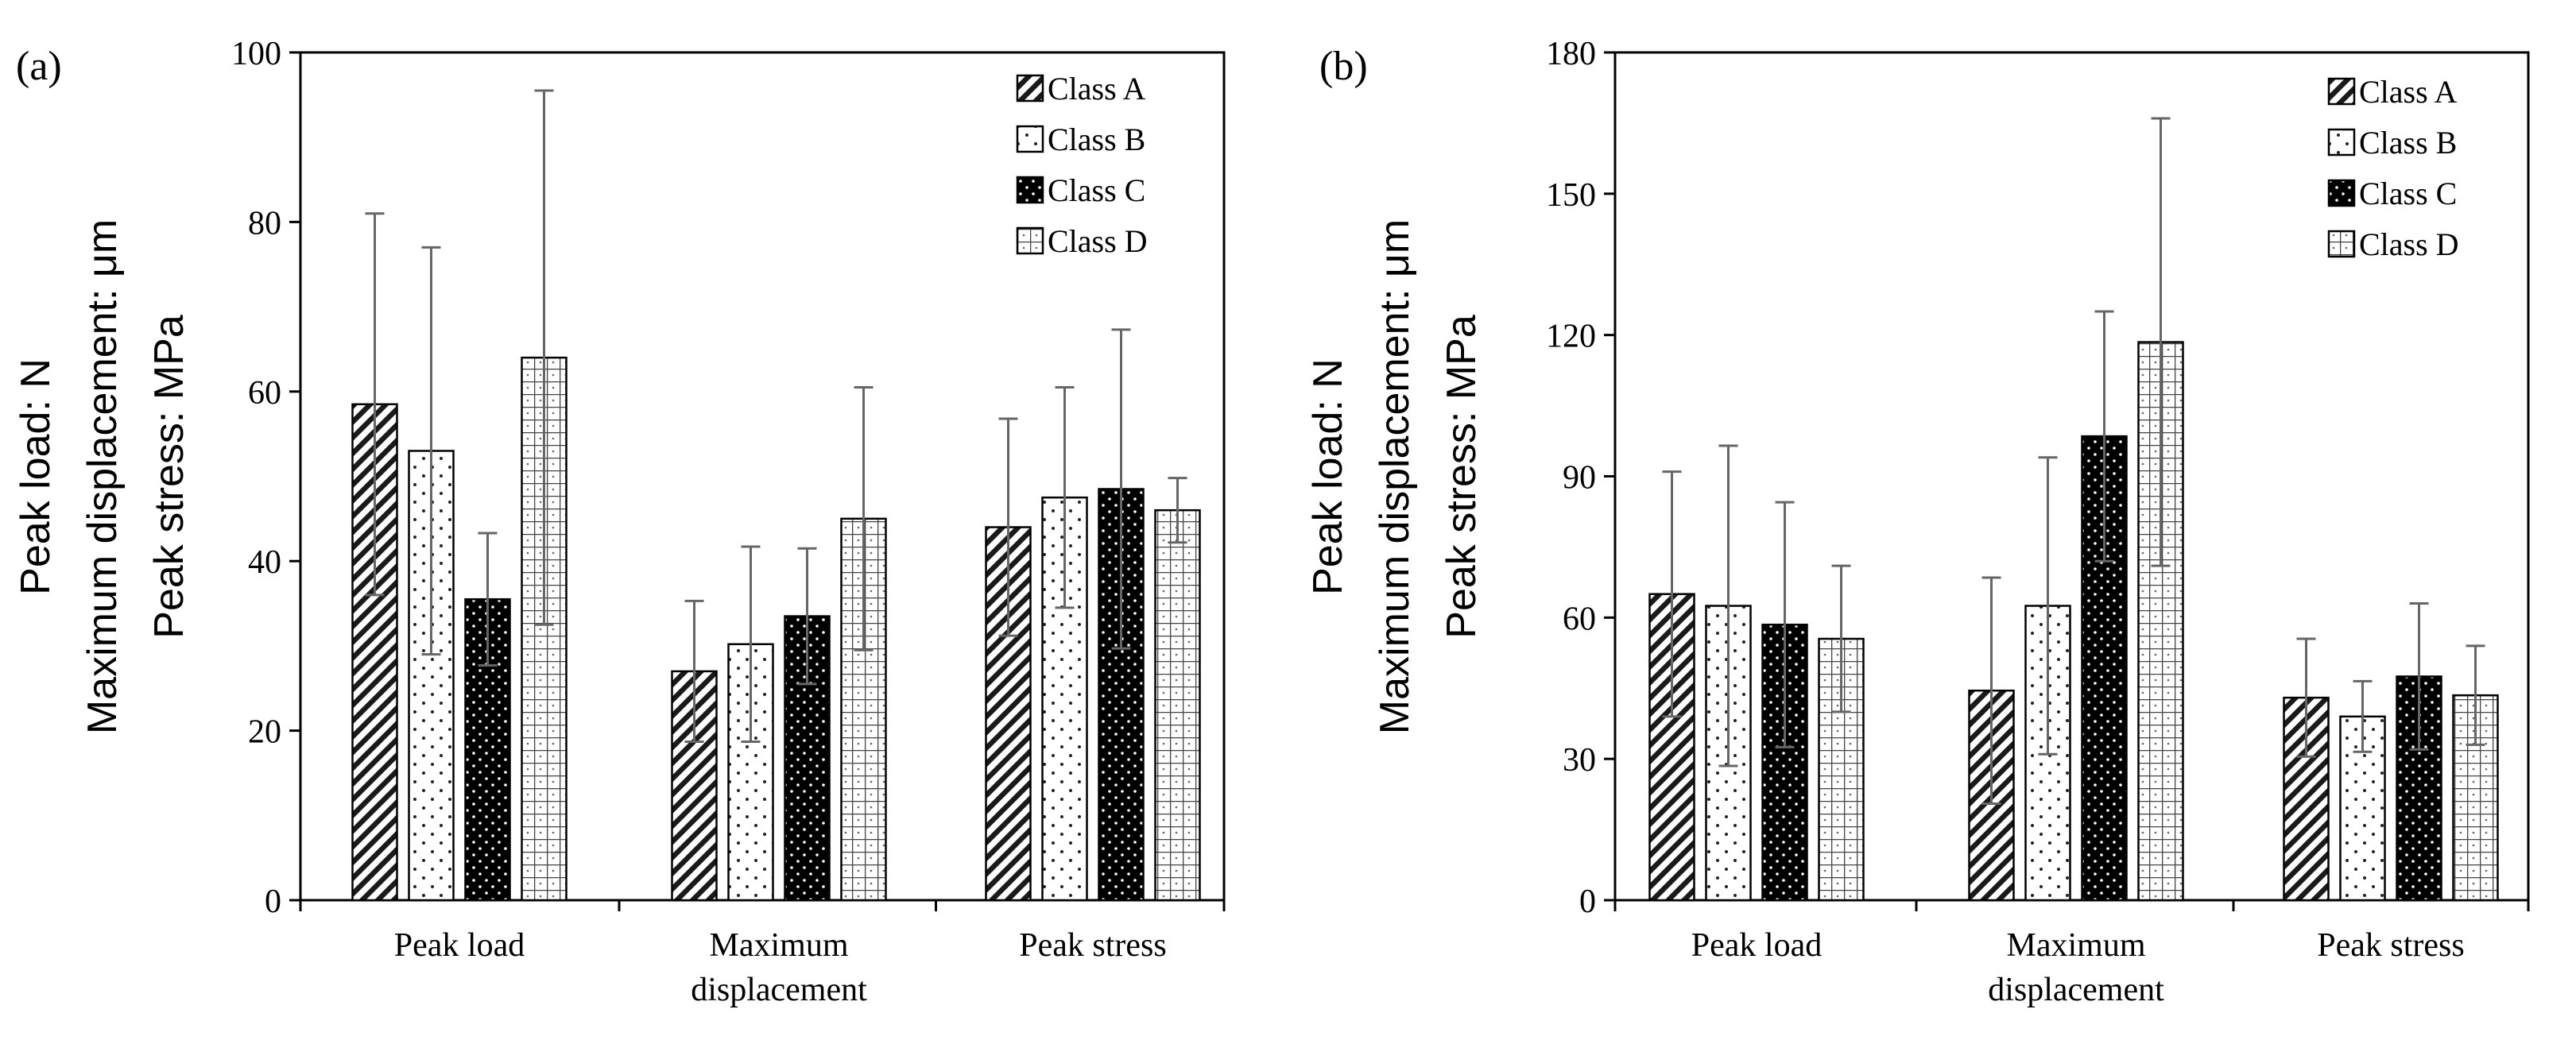 The image size is (2576, 1044). I want to click on panel-b-y-axis-label: Maximum displacement: μm, so click(1395, 476).